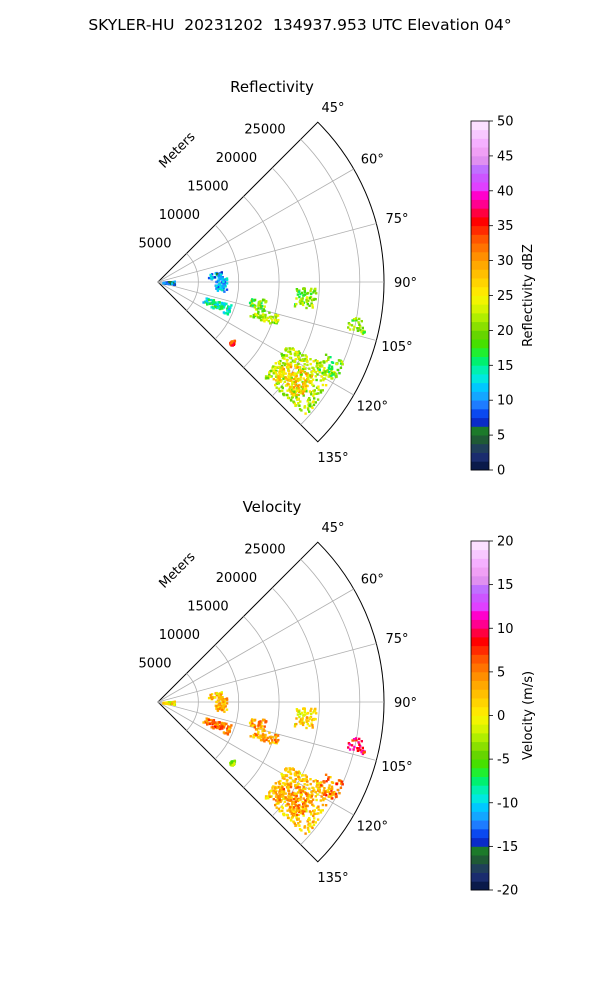 The image size is (600, 1000). What do you see at coordinates (528, 295) in the screenshot?
I see `colorbar-label: Reflectivity dBZ` at bounding box center [528, 295].